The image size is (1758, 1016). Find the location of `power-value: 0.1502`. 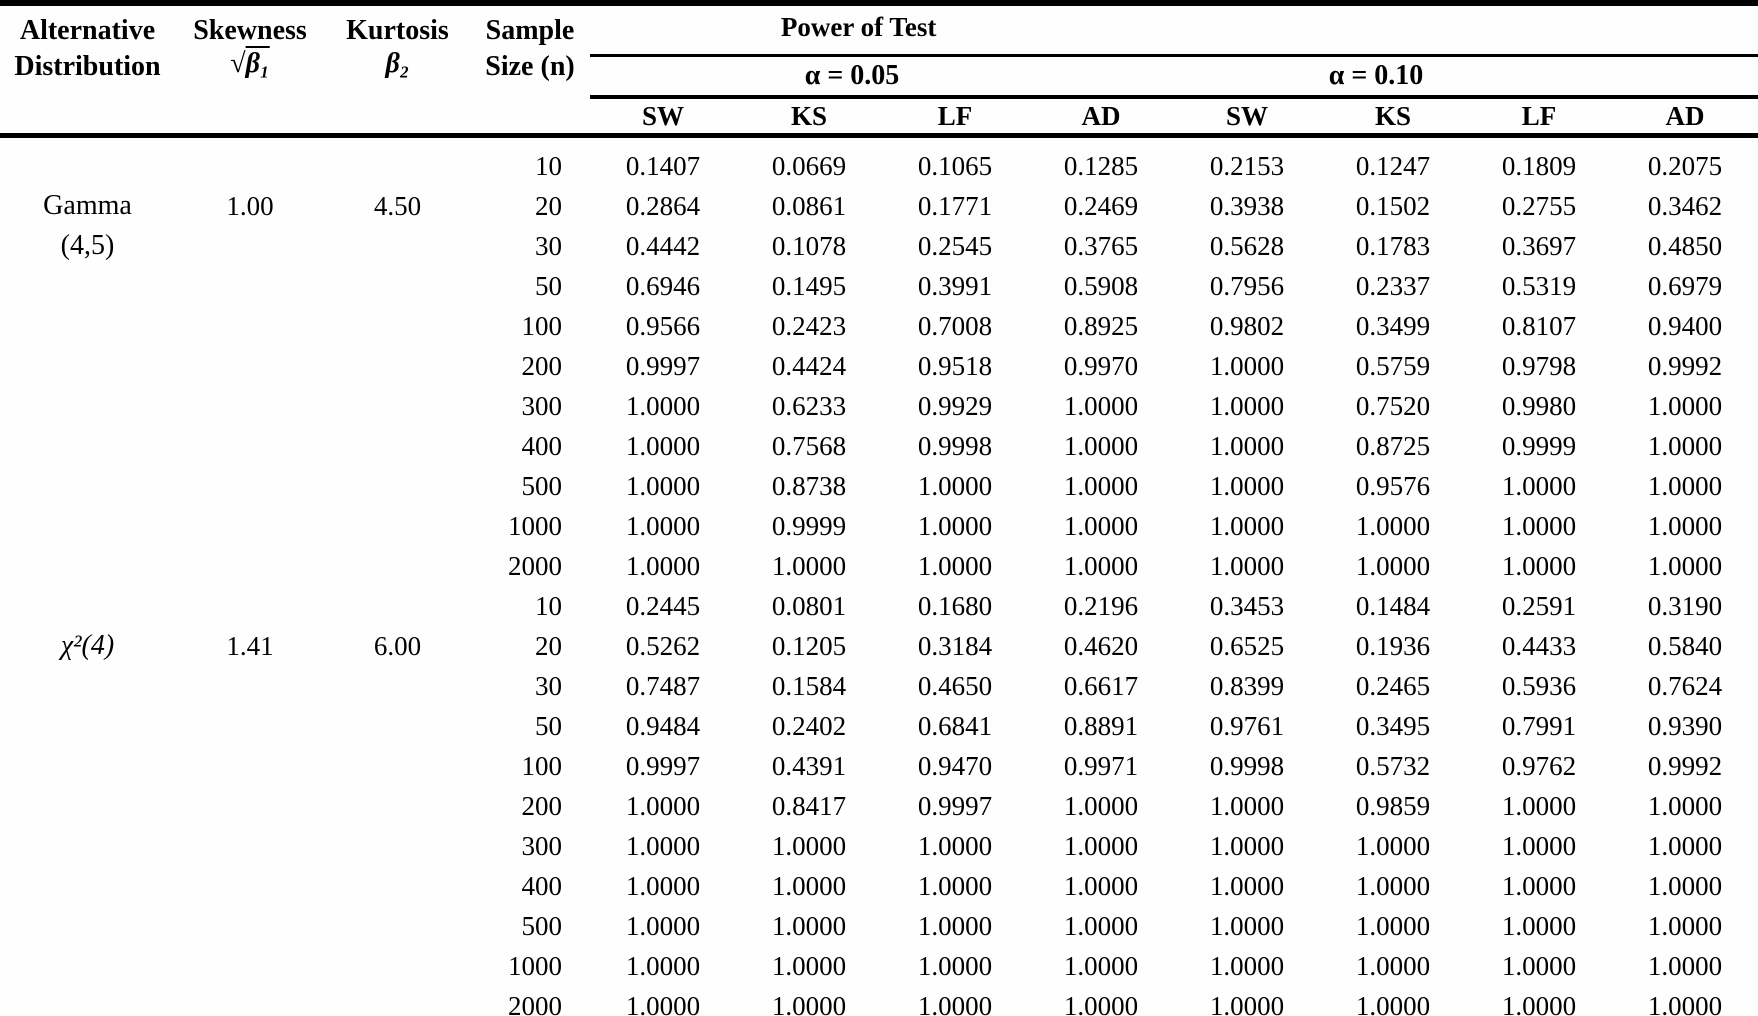

power-value: 0.1502 is located at coordinates (1393, 206).